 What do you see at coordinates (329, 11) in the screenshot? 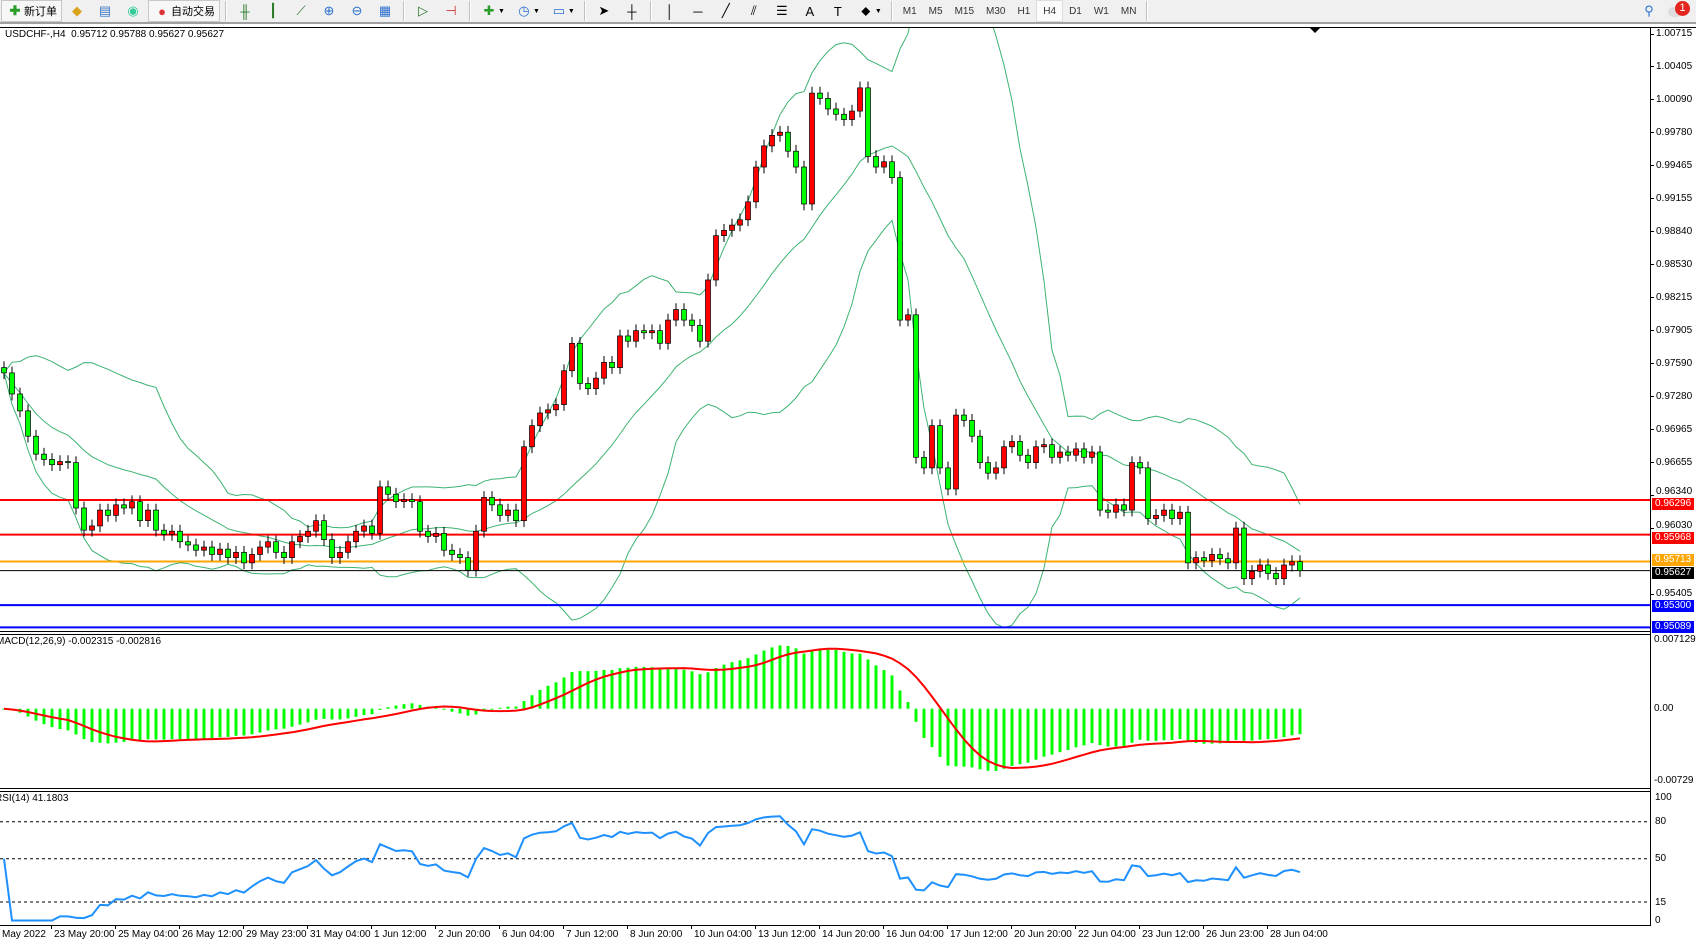
I see `zoom-in-button: ⊕` at bounding box center [329, 11].